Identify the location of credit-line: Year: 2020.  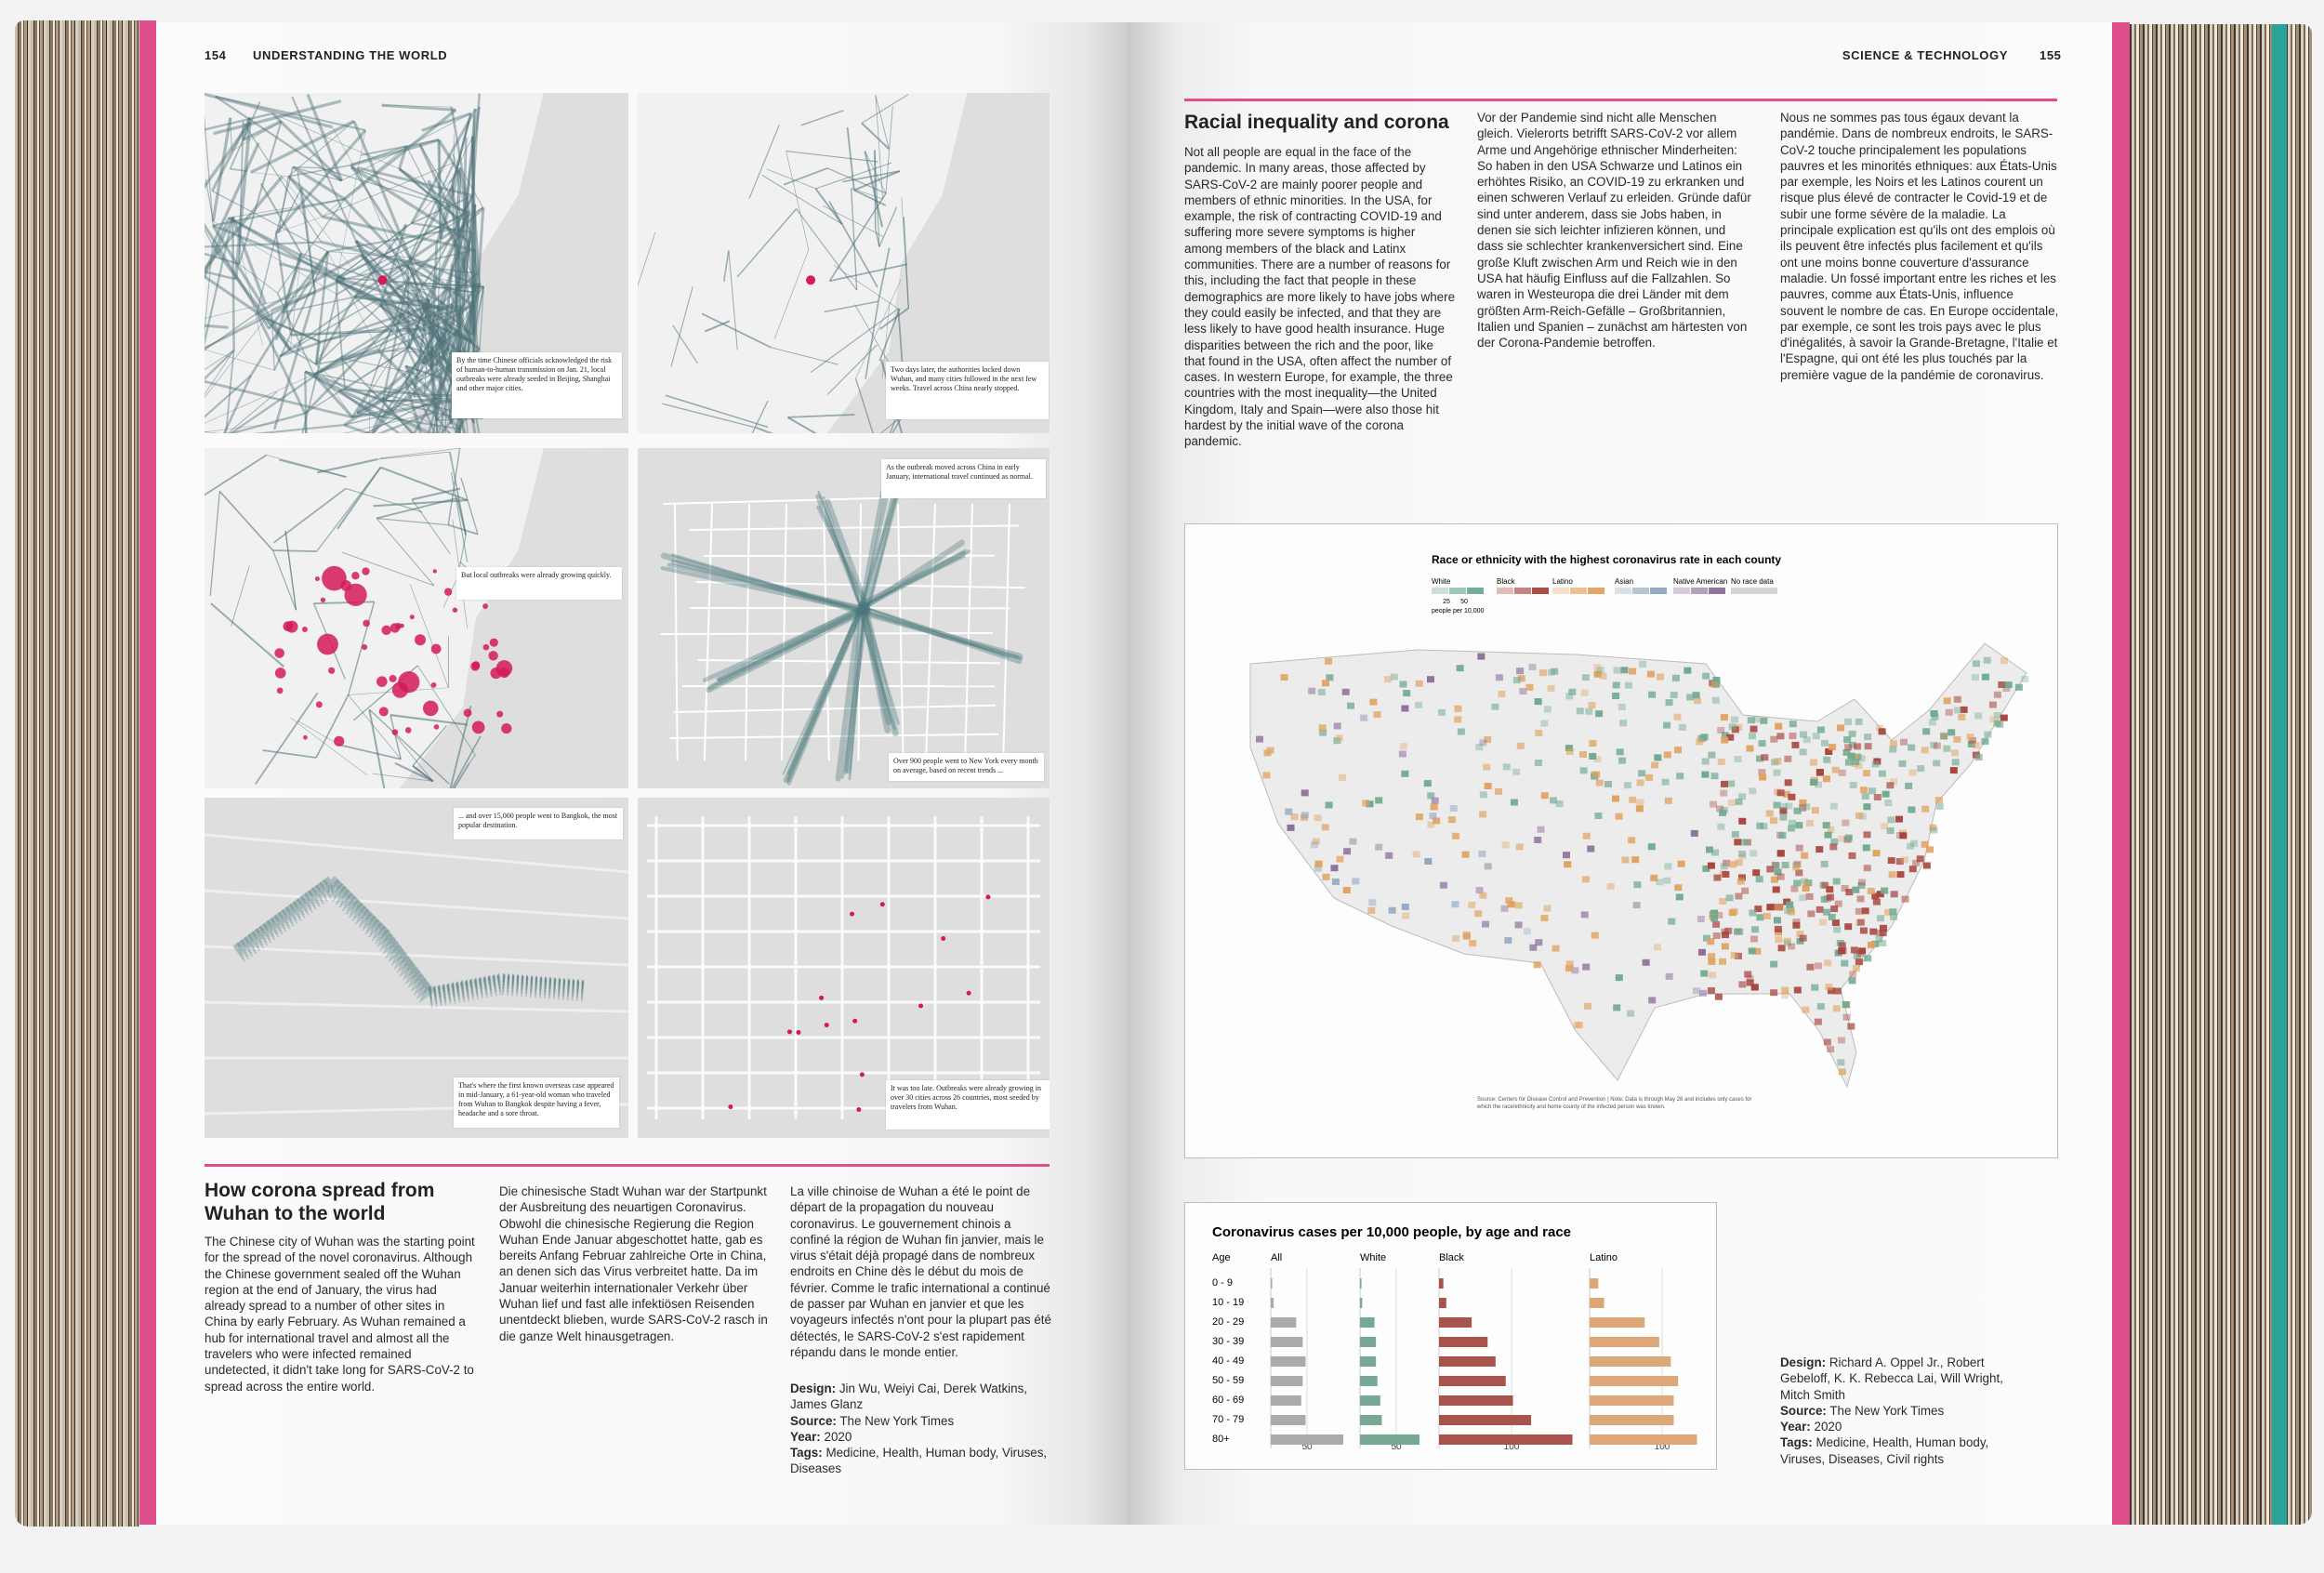
(920, 1437).